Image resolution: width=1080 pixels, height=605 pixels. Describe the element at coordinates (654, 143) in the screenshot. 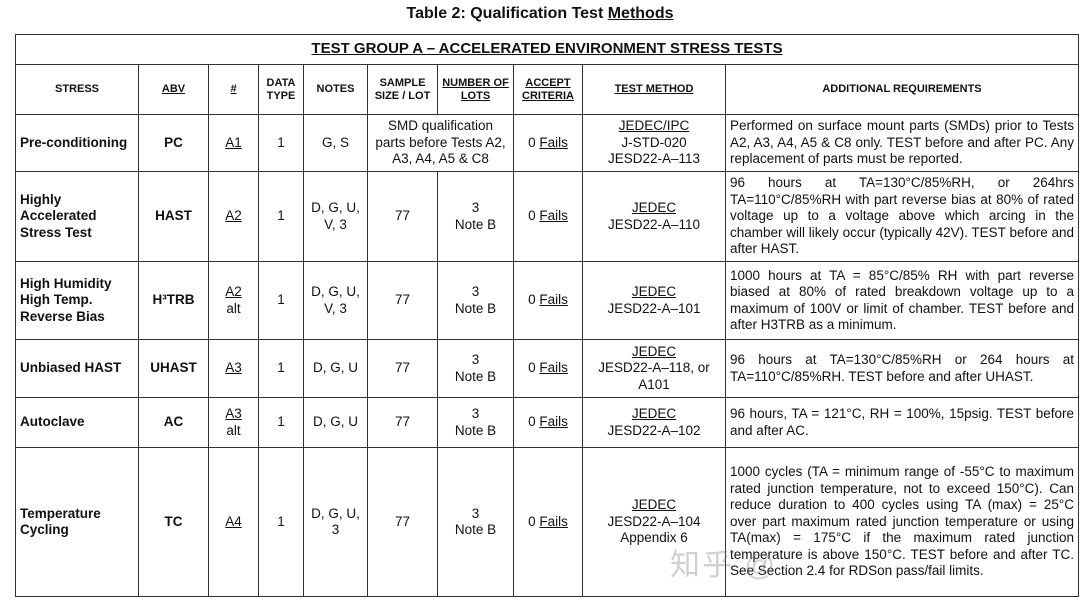

I see `test-method: JEDEC/IPC J-STD-020 JESD22-A–113` at that location.